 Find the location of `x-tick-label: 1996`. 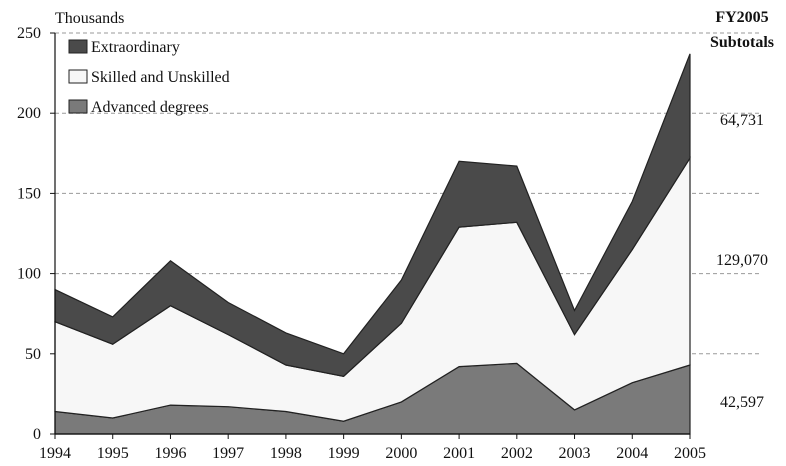

x-tick-label: 1996 is located at coordinates (170, 453).